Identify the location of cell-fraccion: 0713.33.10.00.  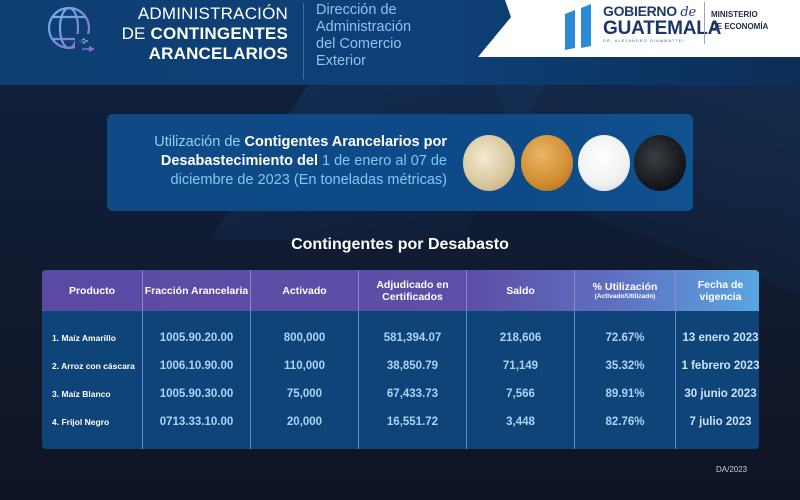
(196, 422).